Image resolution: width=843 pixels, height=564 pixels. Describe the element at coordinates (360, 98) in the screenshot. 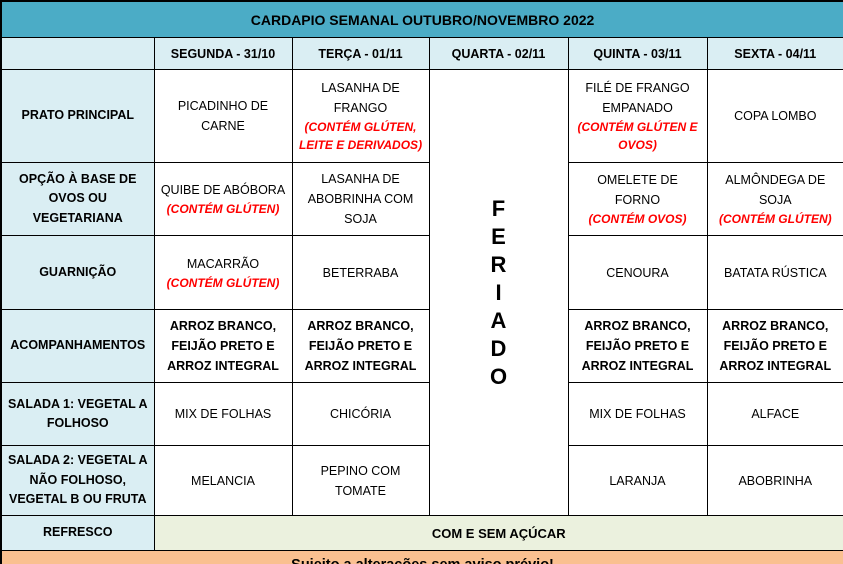

I see `dish-name: LASANHA DE FRANGO` at that location.